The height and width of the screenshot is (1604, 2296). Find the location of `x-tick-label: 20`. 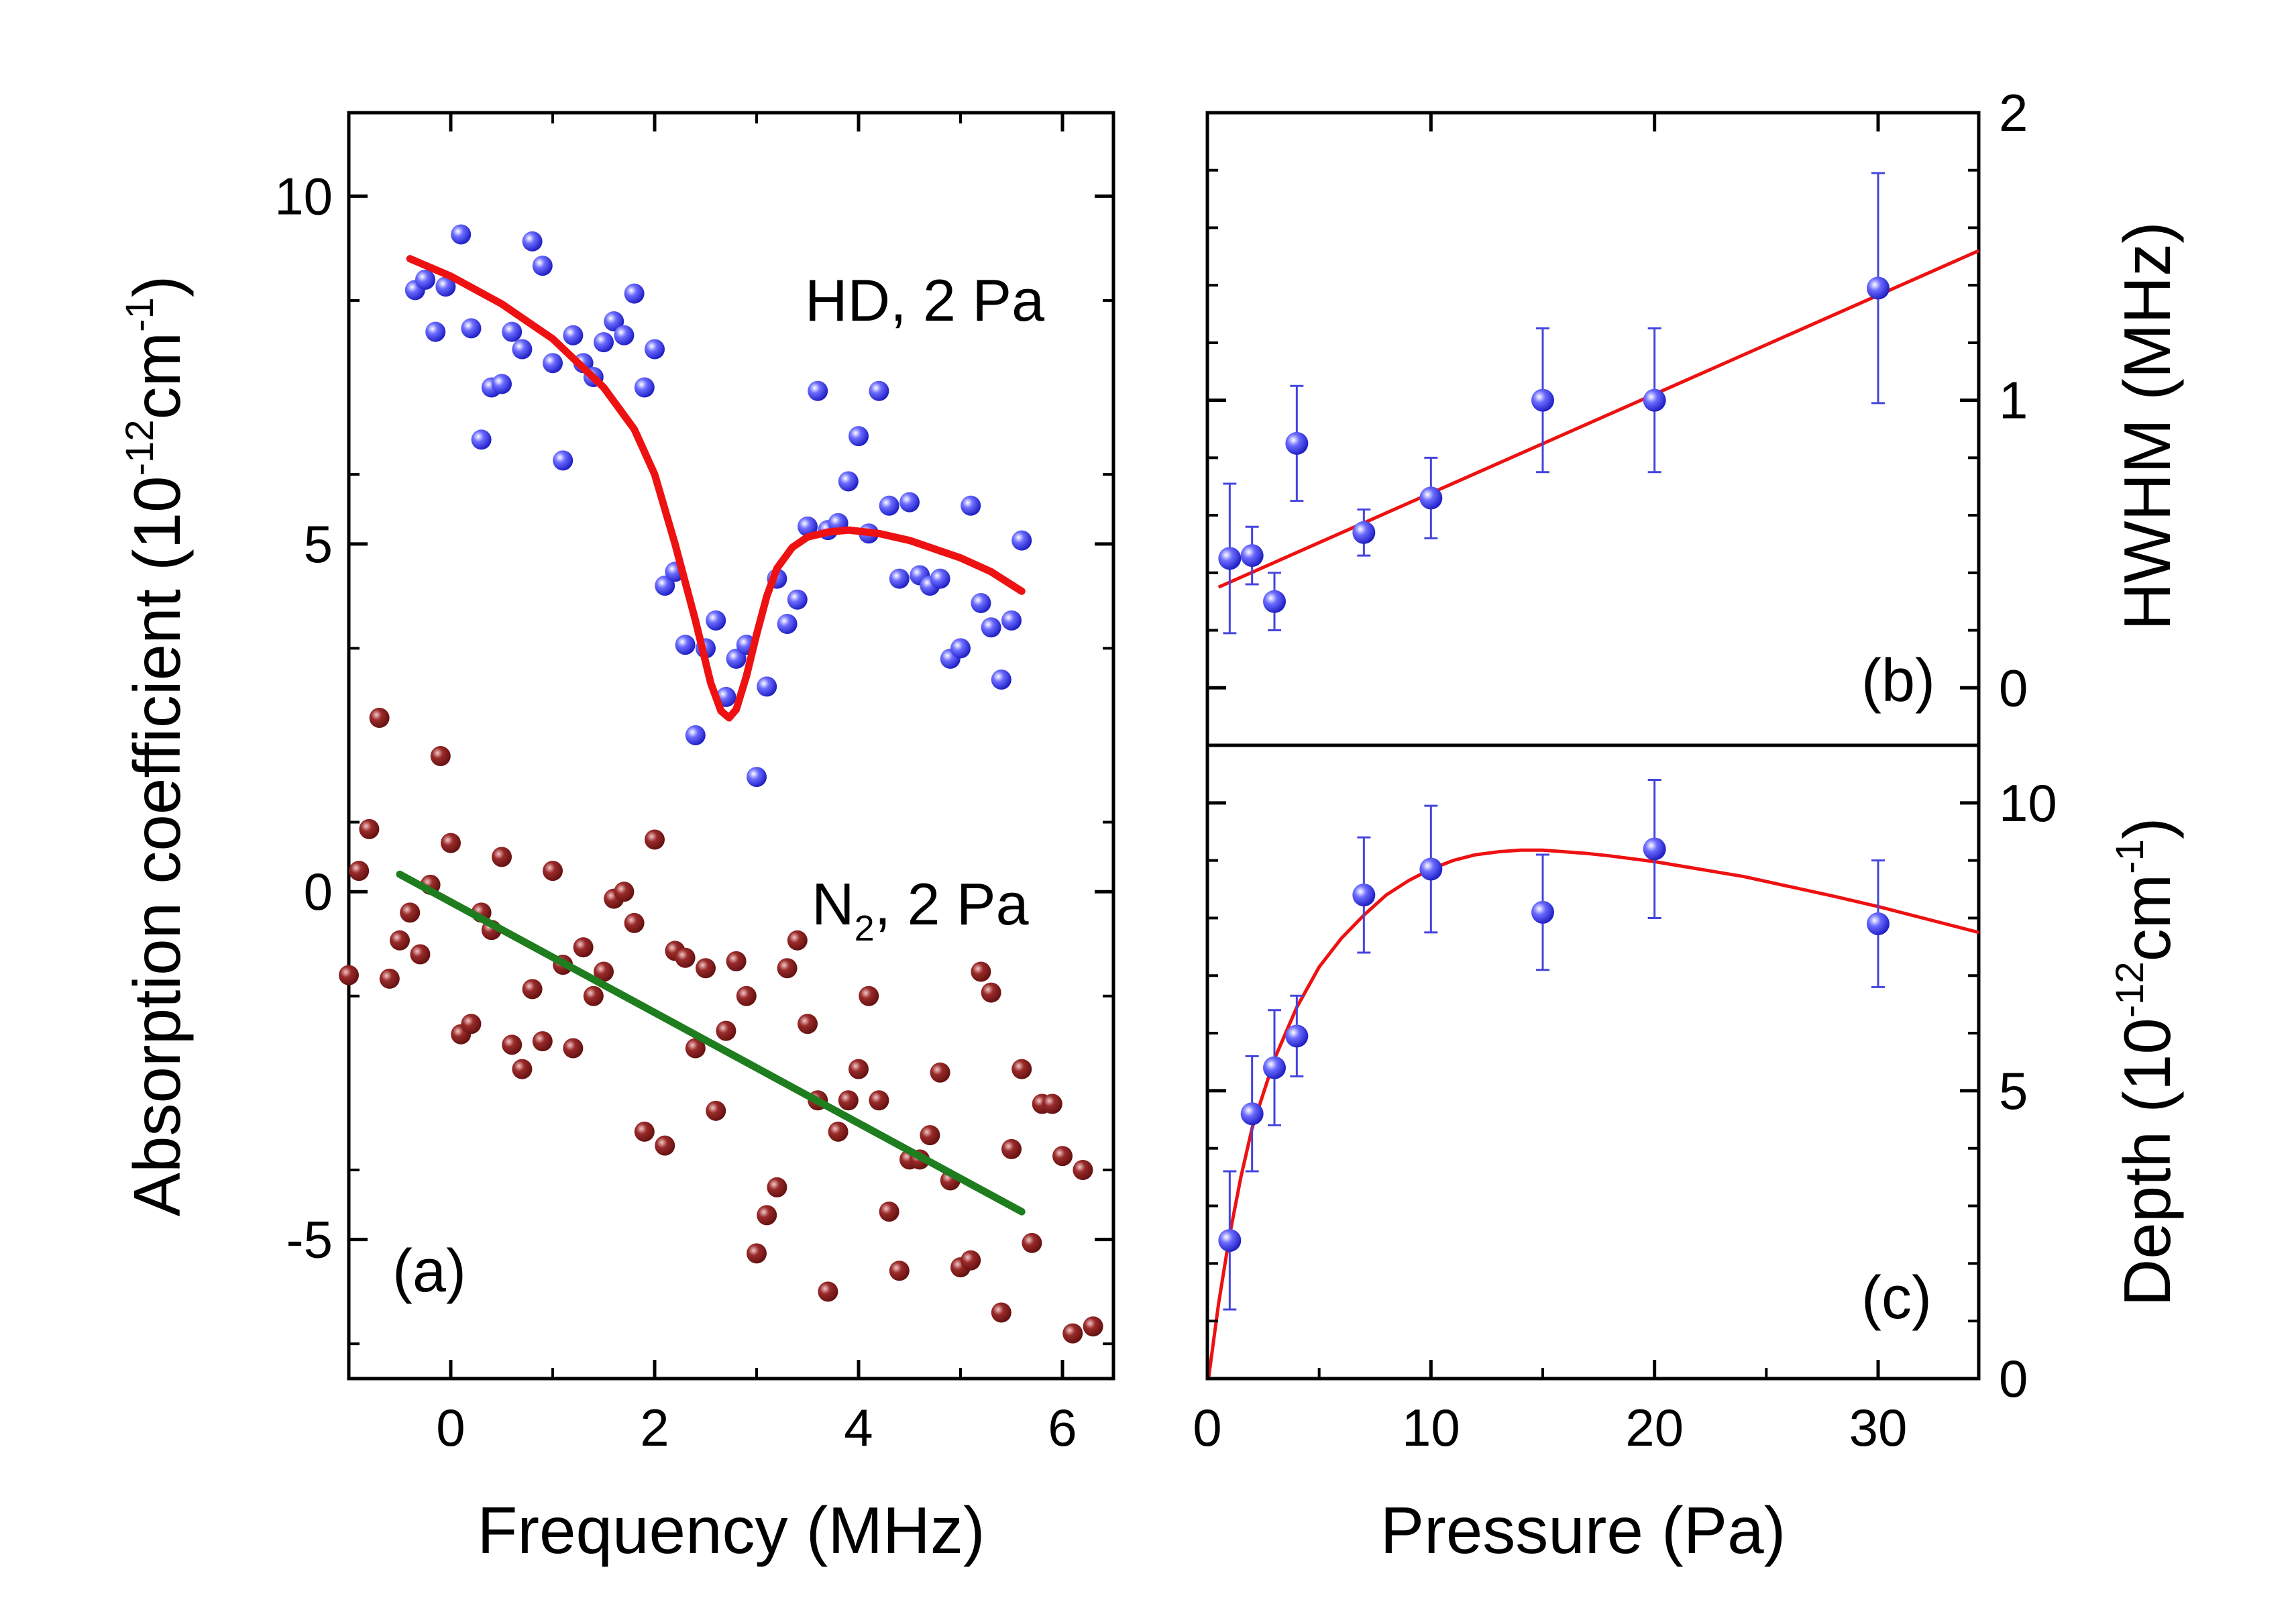

x-tick-label: 20 is located at coordinates (1654, 1427).